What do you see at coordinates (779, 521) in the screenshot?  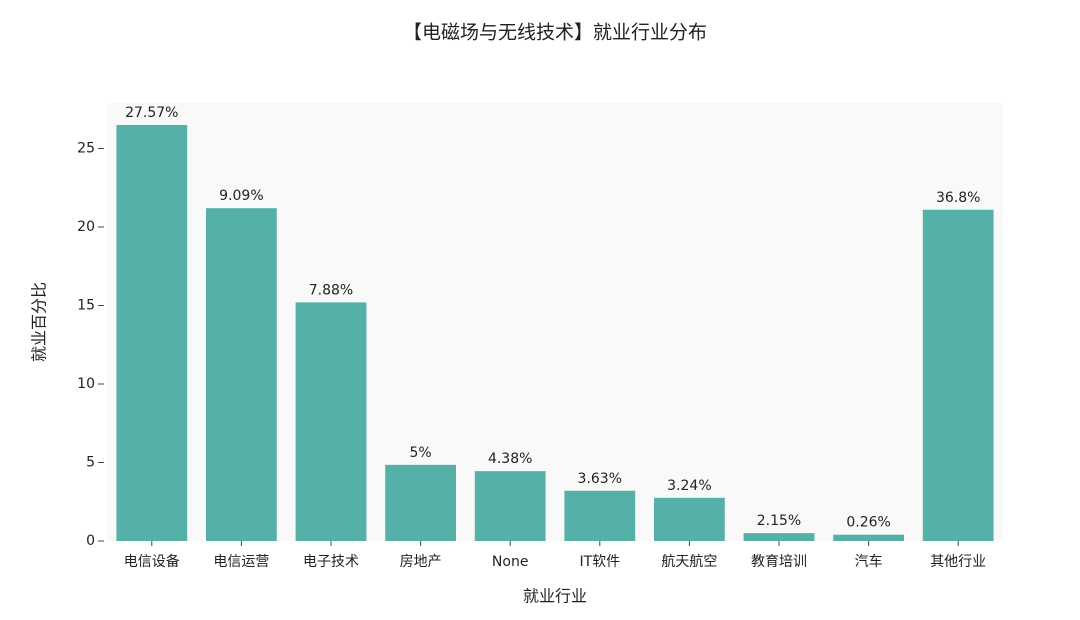 I see `bar-annotation: 2.15%` at bounding box center [779, 521].